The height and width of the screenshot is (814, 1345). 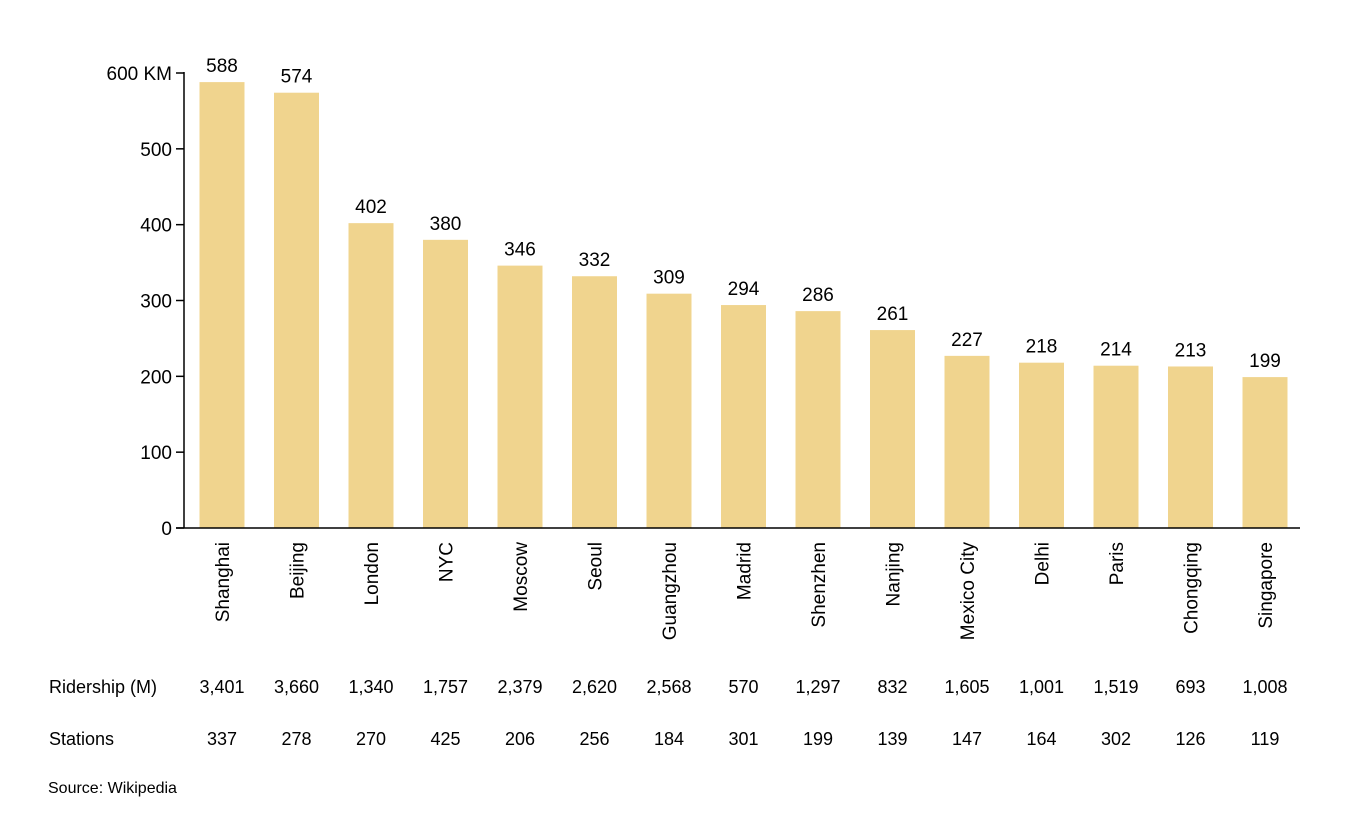 I want to click on table-cell: 832, so click(x=892, y=687).